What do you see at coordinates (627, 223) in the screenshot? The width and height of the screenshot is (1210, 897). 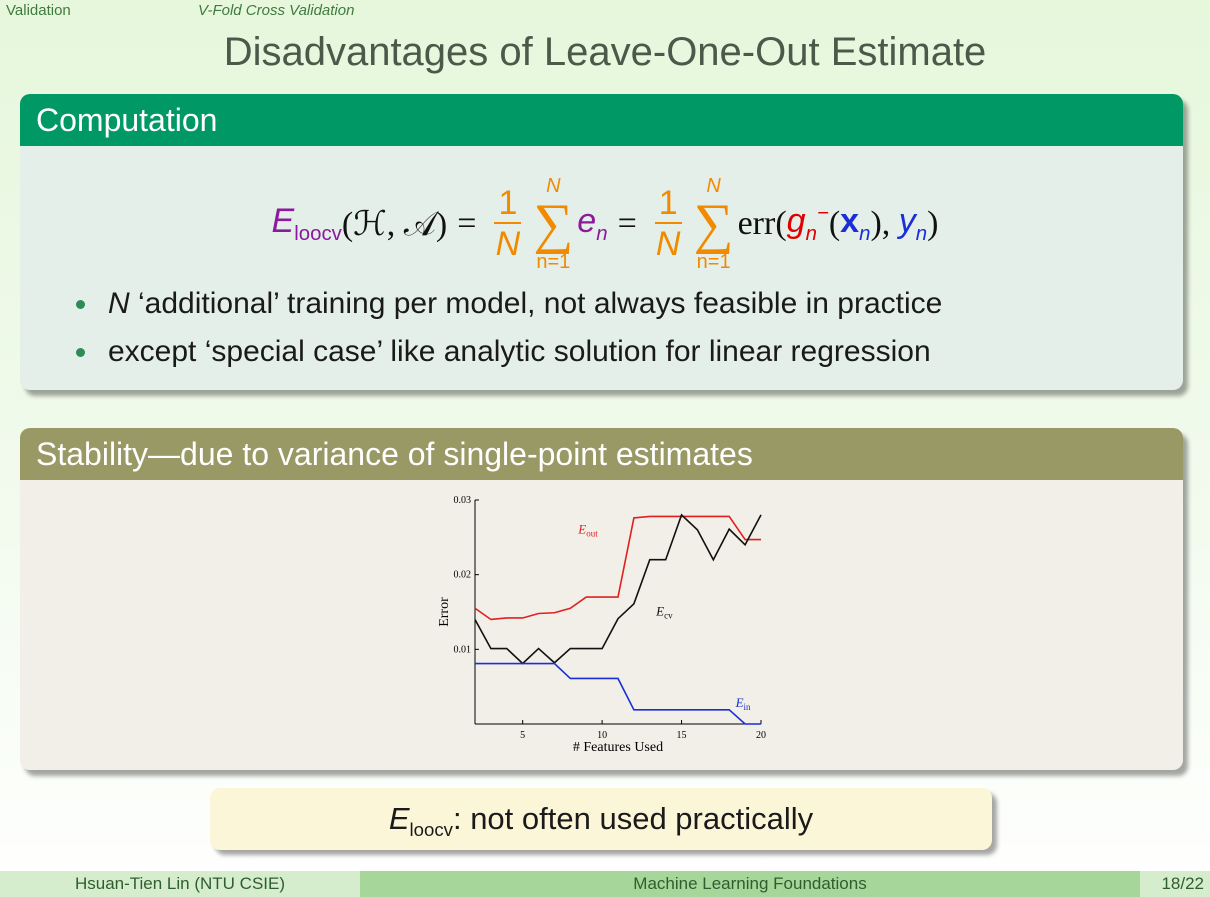 I see `formula-equals-2: =` at bounding box center [627, 223].